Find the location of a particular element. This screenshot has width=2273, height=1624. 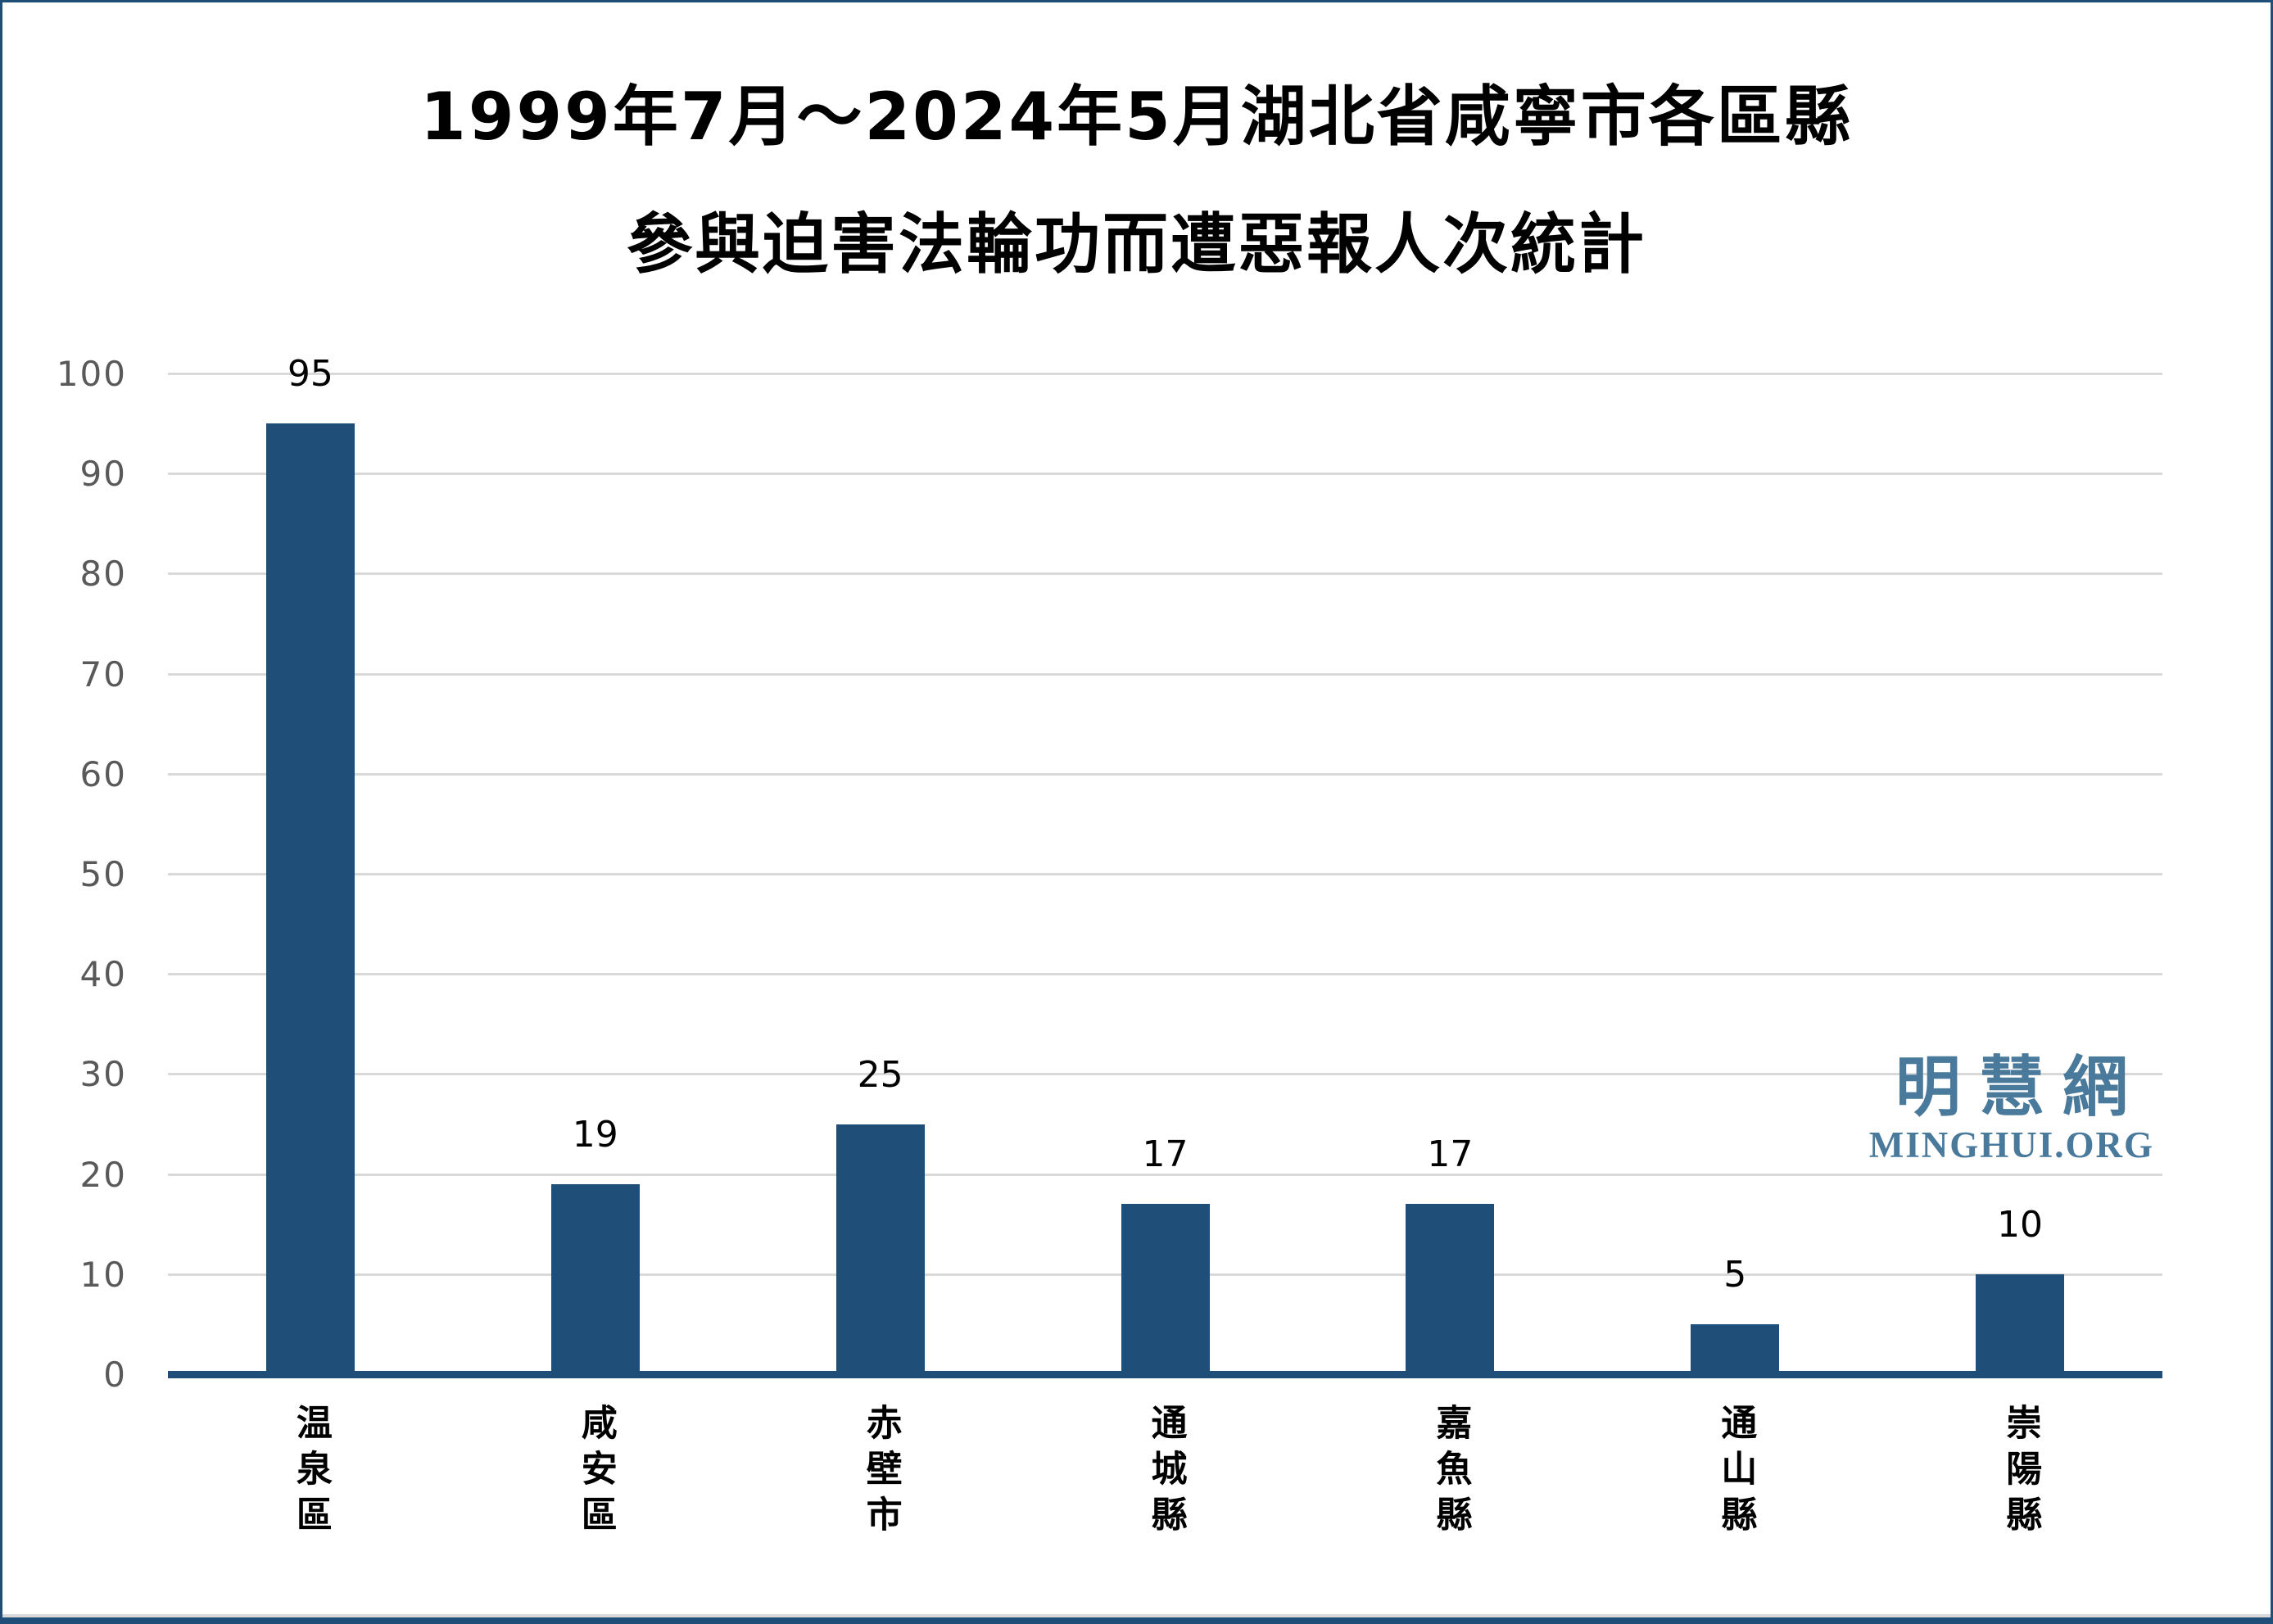

x-axis-line is located at coordinates (1165, 1374).